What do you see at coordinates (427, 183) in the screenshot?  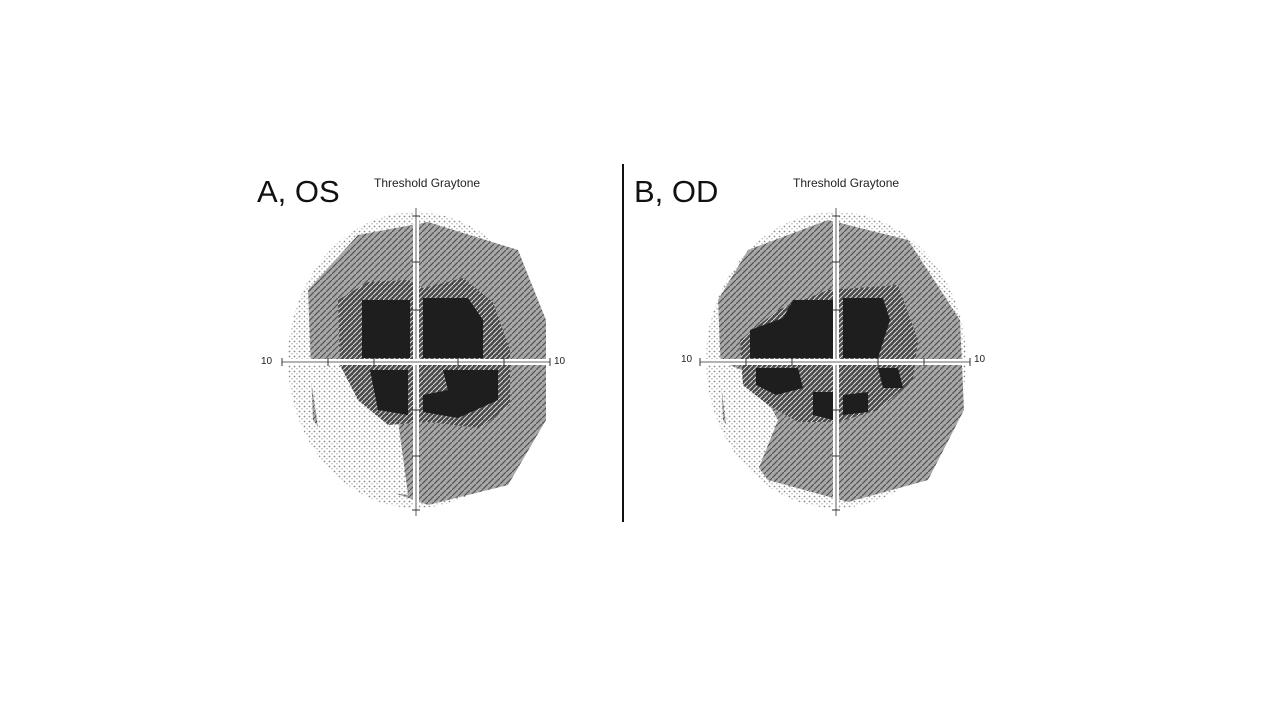 I see `panel-title-os: Threshold Graytone` at bounding box center [427, 183].